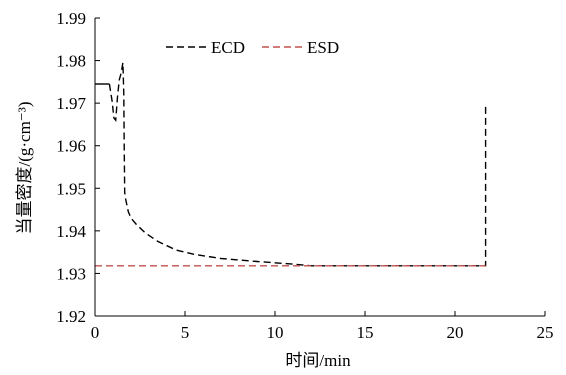 Image resolution: width=566 pixels, height=375 pixels. I want to click on y-axis: 1.92 1.93 1.94 1.95 1.96 1.97 1.98 1.99, so click(78, 167).